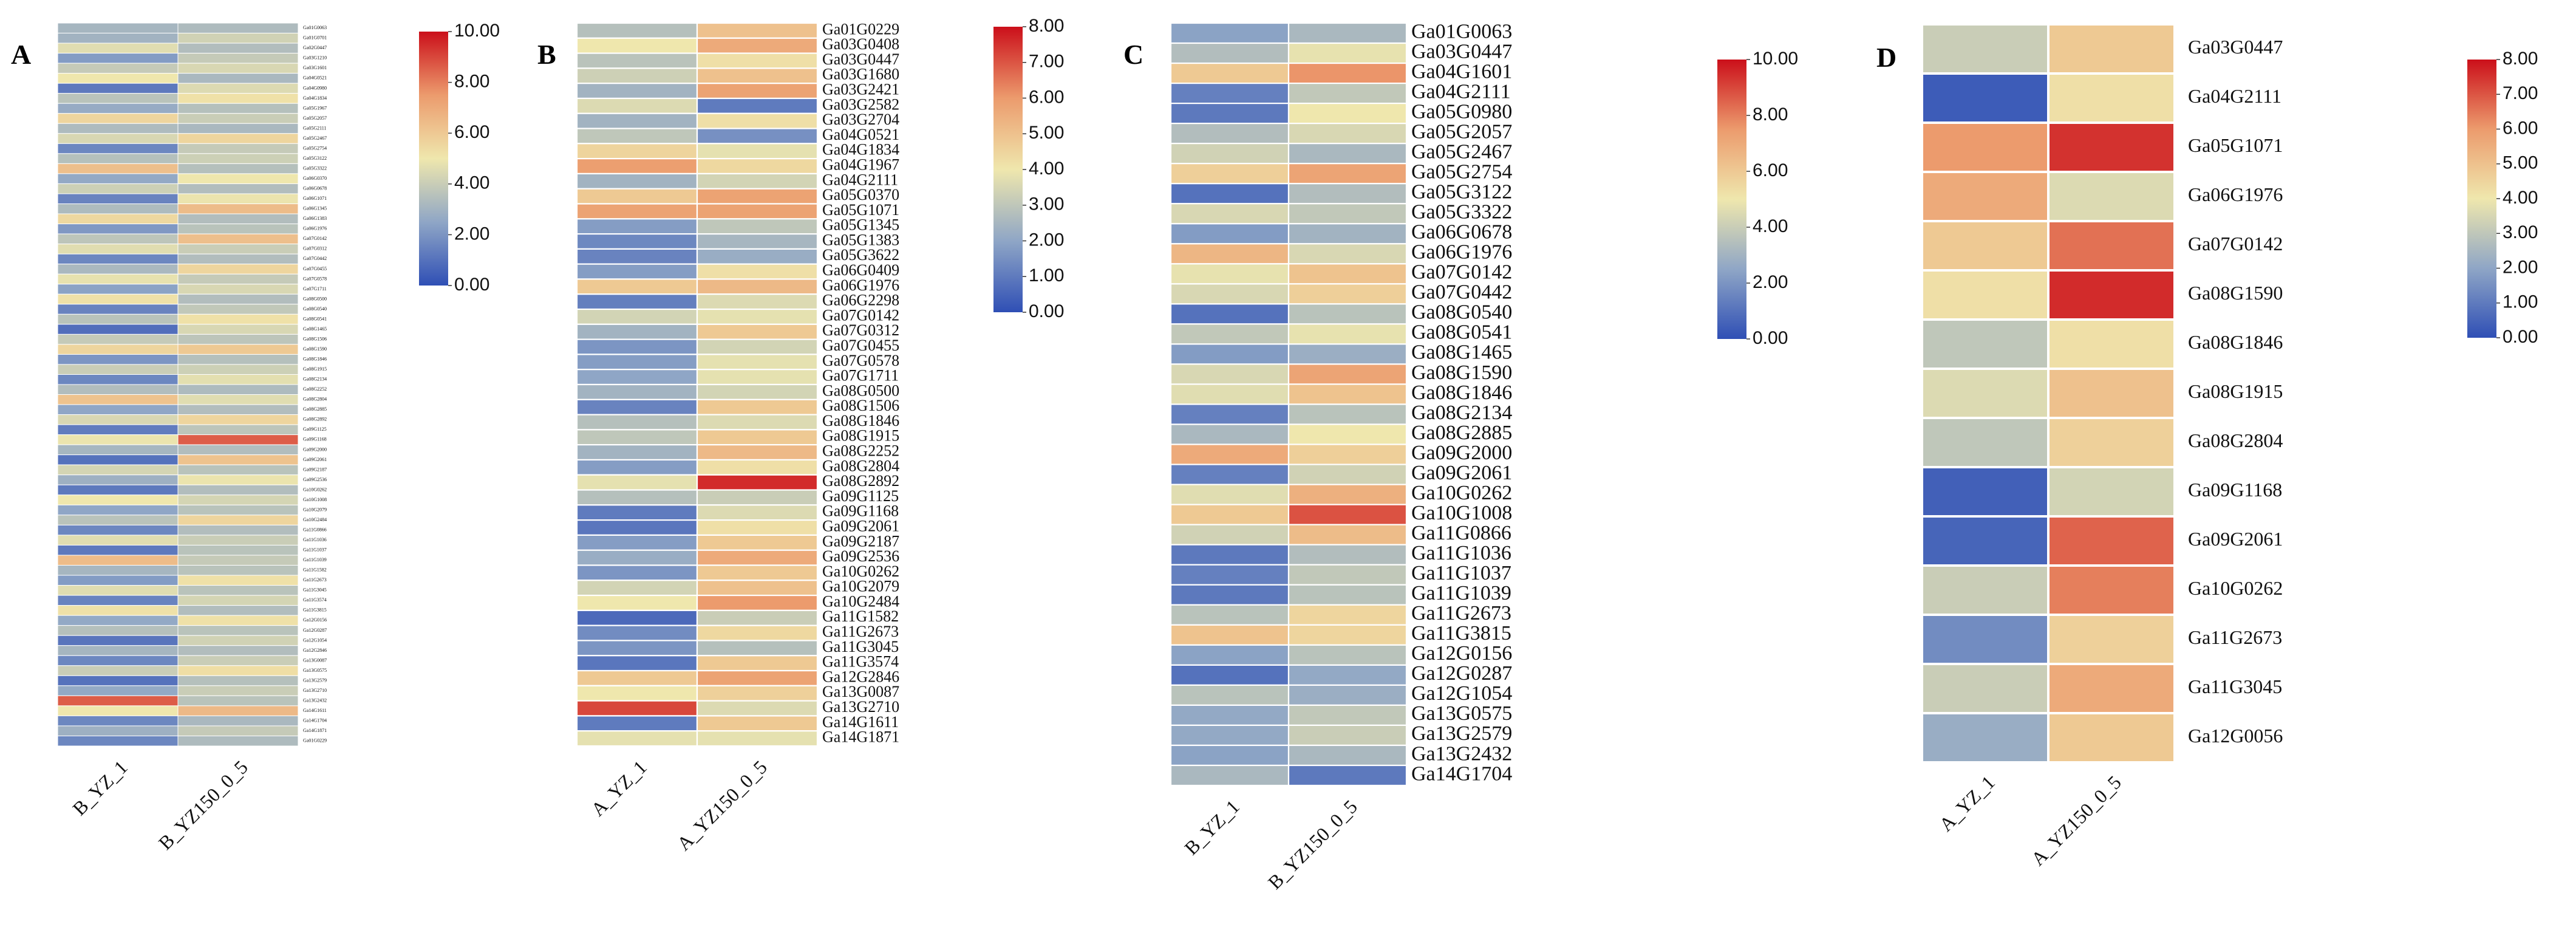 The width and height of the screenshot is (2576, 944). I want to click on gene-row-label: Ga05G3322, so click(315, 168).